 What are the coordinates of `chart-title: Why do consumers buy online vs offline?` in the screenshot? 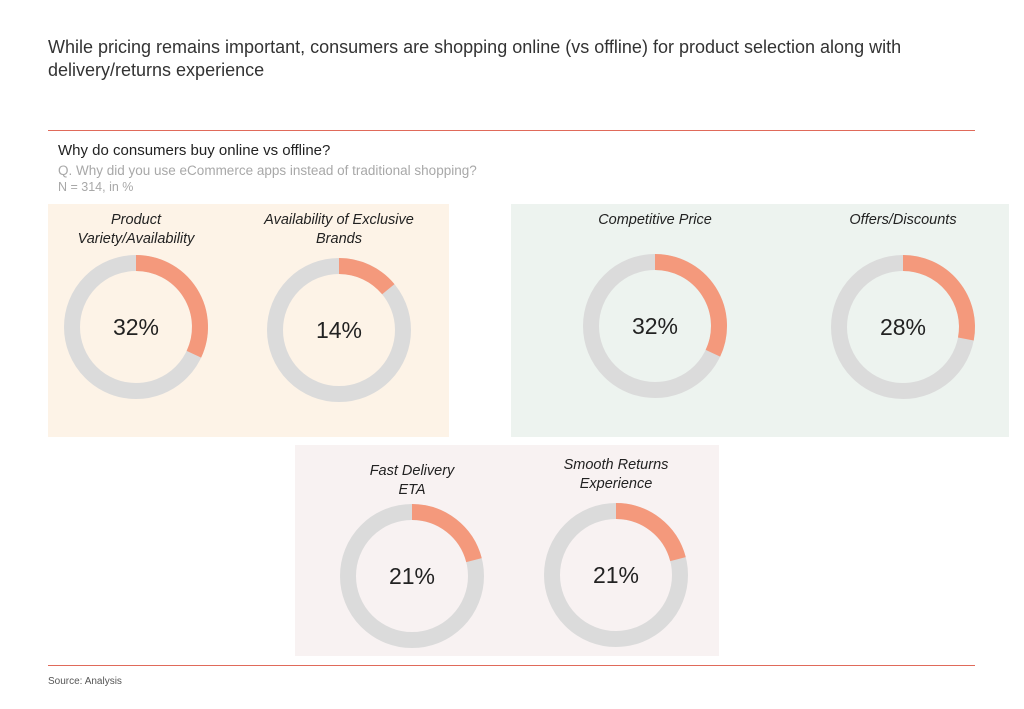 It's located at (194, 150).